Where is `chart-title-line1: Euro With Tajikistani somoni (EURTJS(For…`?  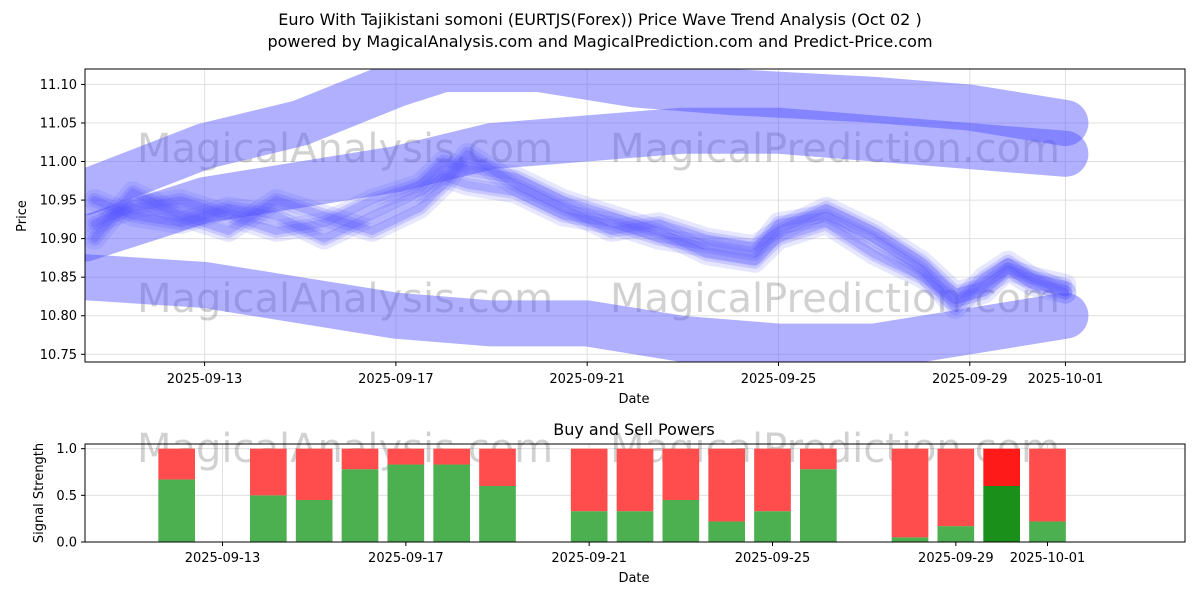
chart-title-line1: Euro With Tajikistani somoni (EURTJS(For… is located at coordinates (599, 19).